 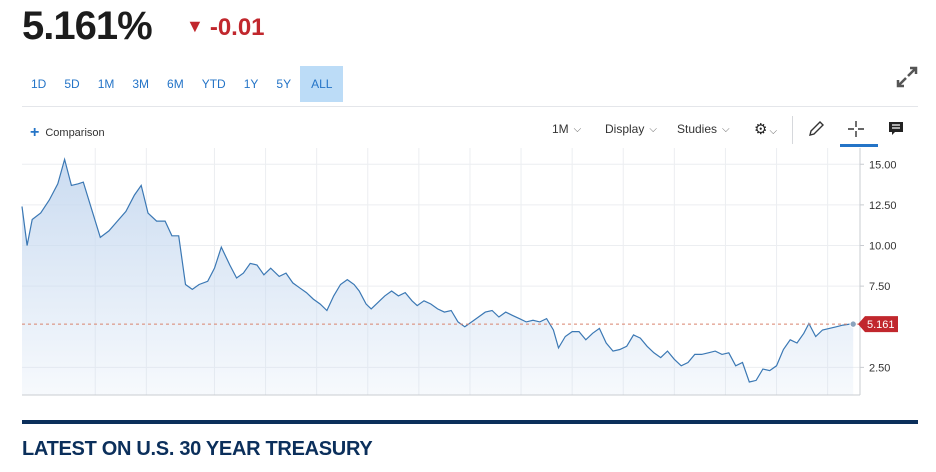 I want to click on interval-dropdown: 1M ⌵, so click(x=566, y=129).